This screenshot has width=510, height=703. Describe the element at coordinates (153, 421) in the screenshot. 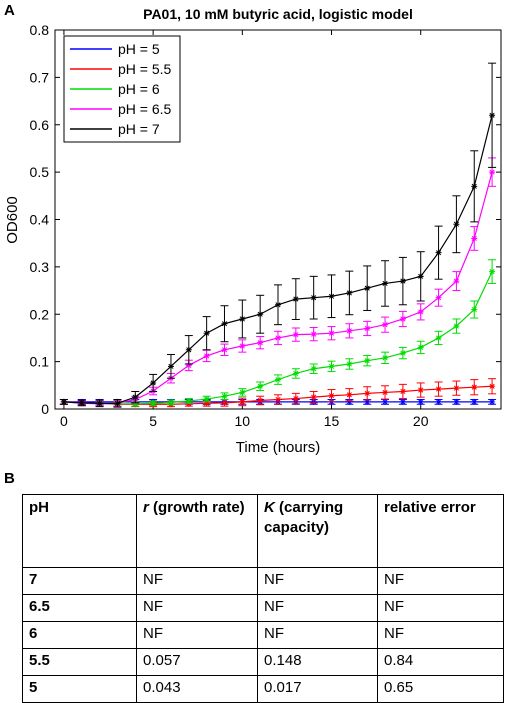

I see `x-tick-label: 5` at that location.